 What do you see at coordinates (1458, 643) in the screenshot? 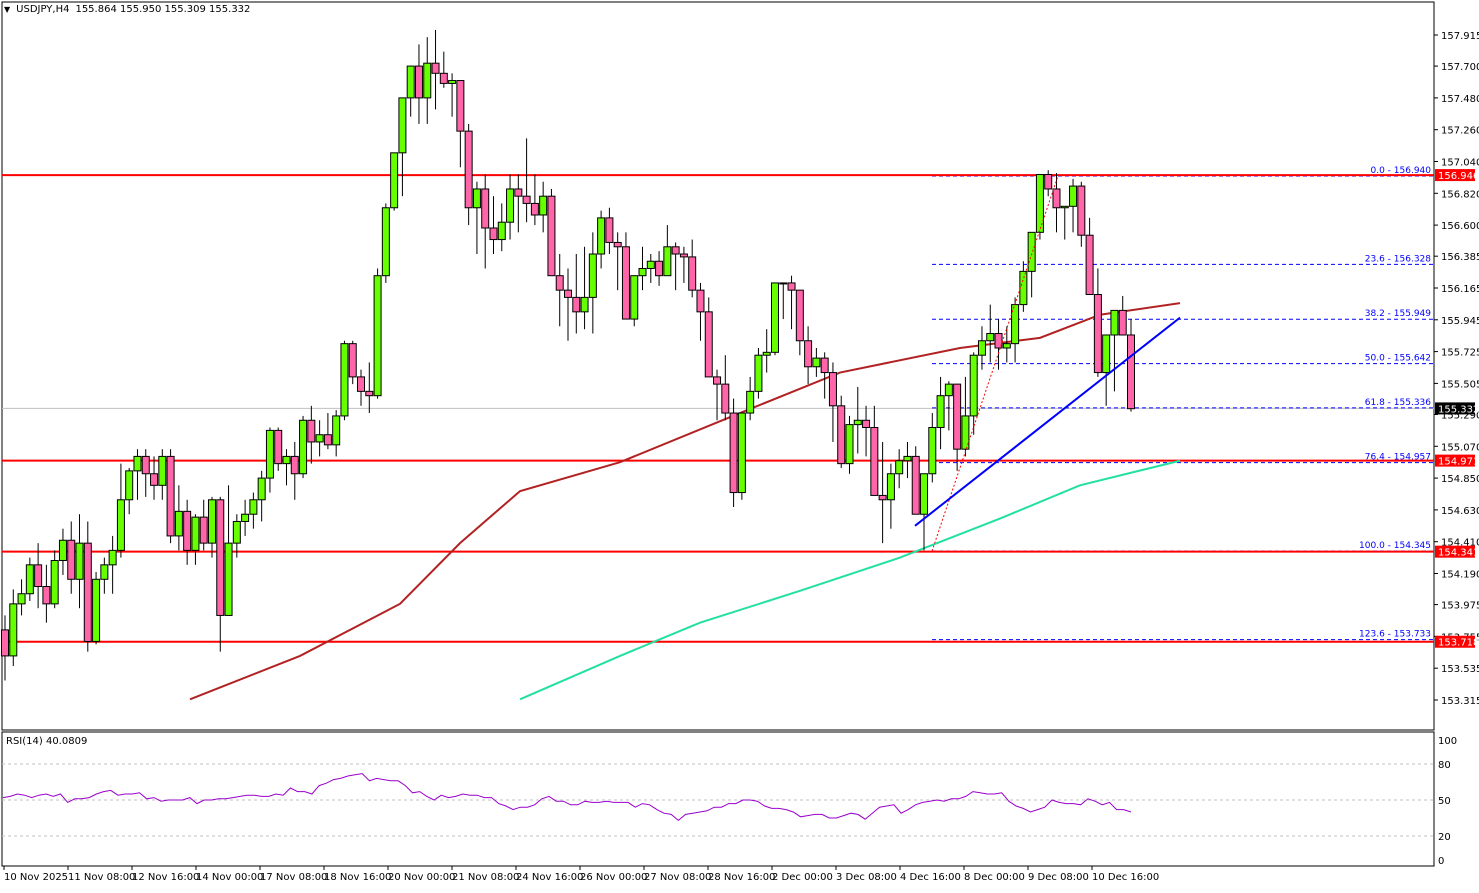
I see `price-line-label: 153.718` at bounding box center [1458, 643].